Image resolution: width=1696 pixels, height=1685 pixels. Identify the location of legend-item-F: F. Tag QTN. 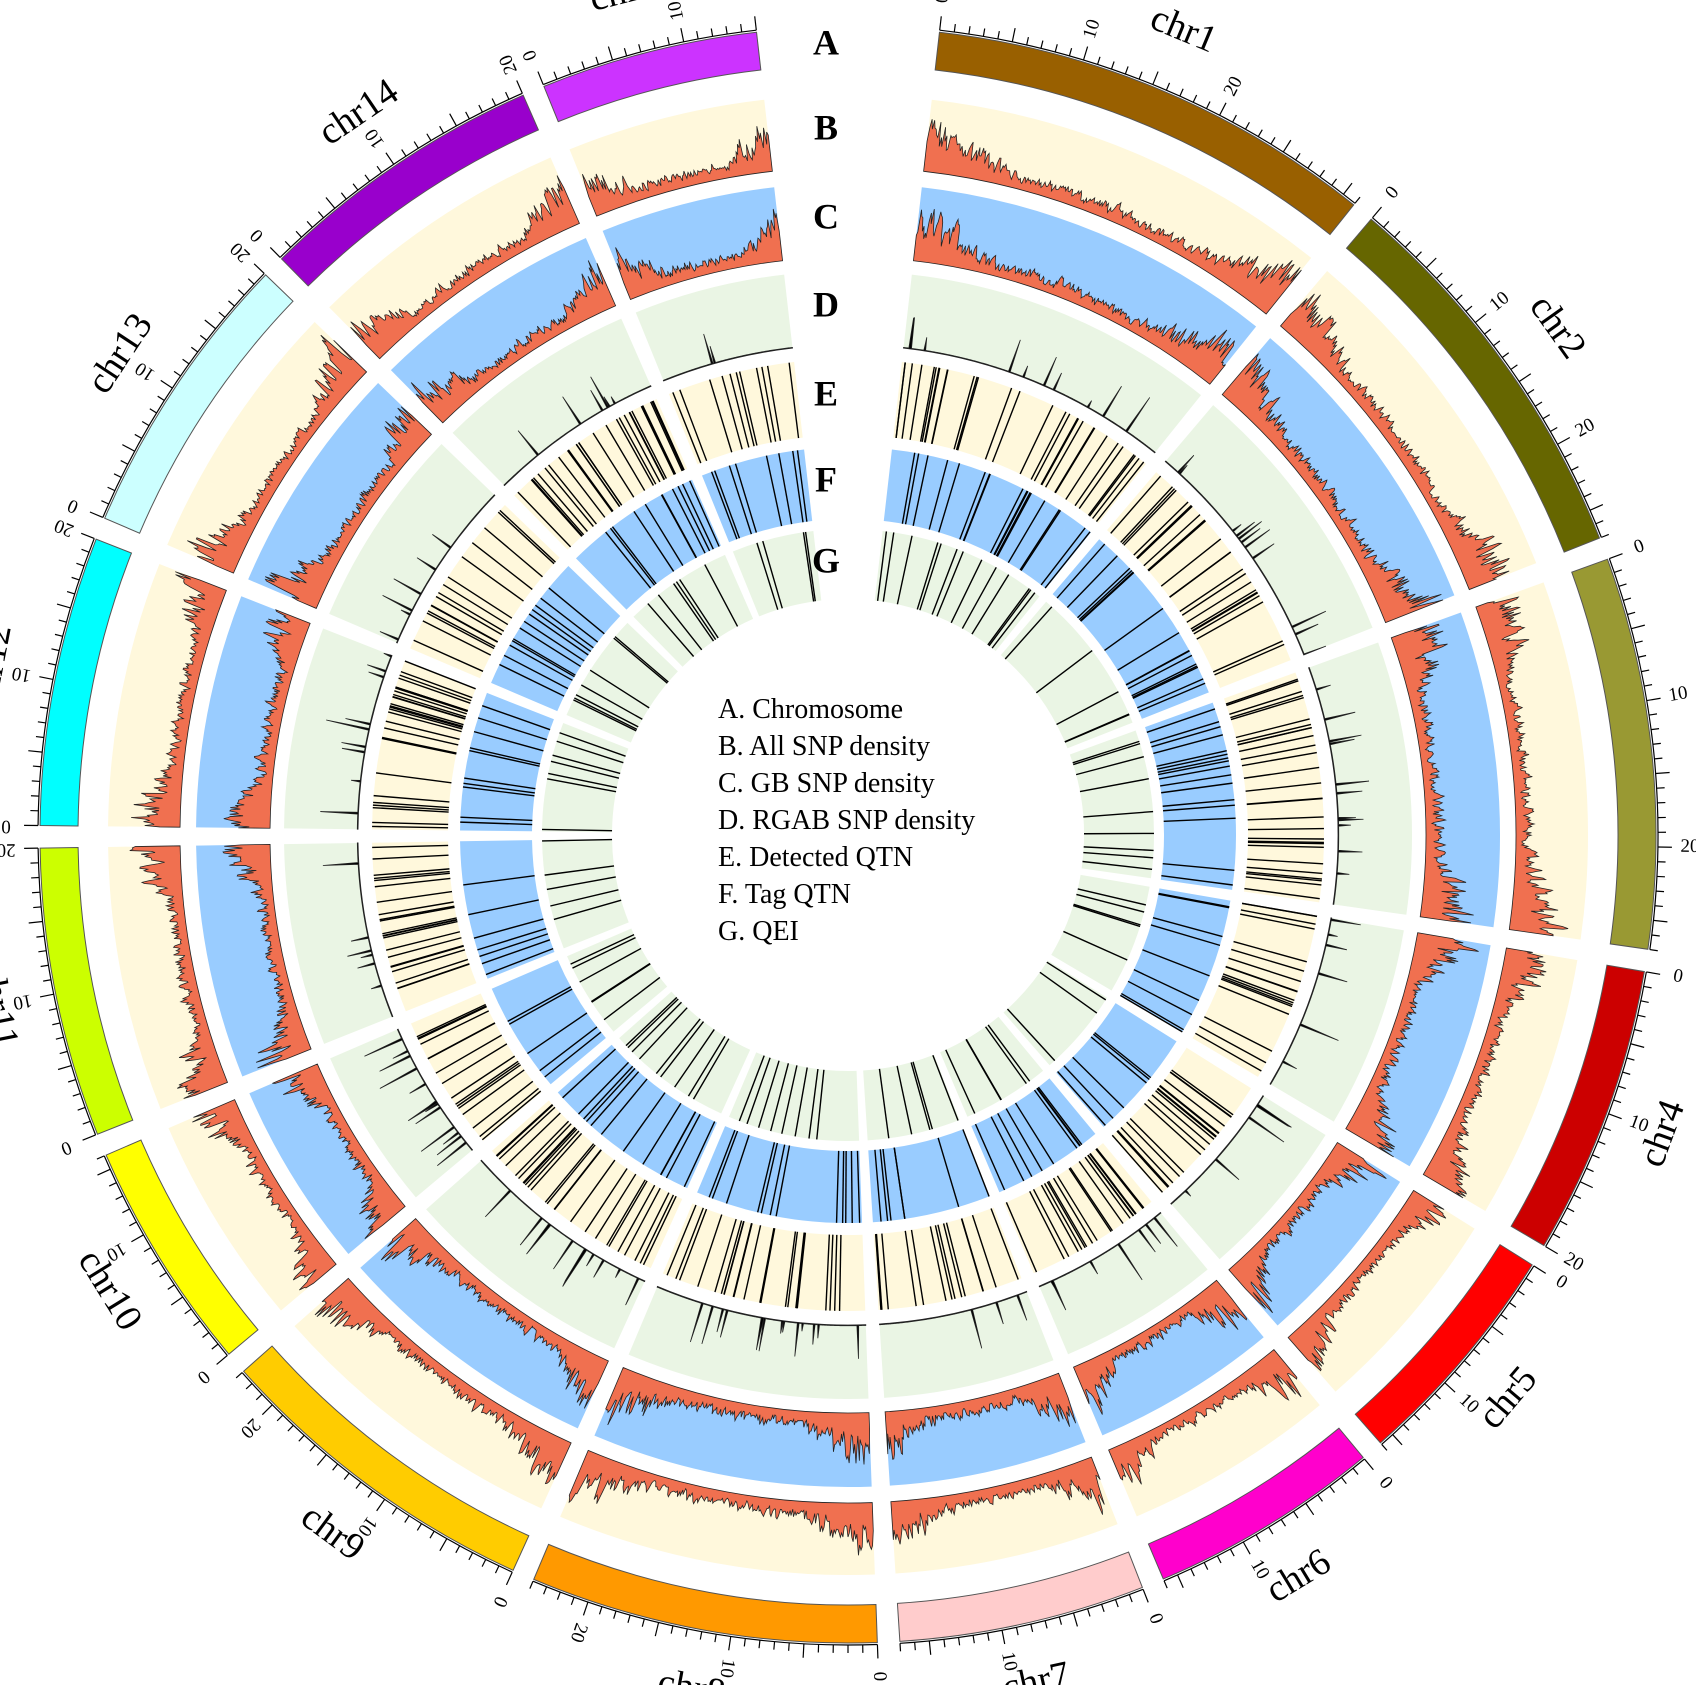
(784, 894).